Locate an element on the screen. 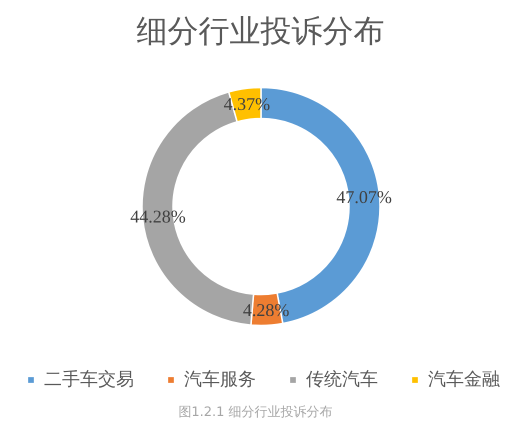 The image size is (526, 435). caption: 图1.2.1 细分行业投诉分布 is located at coordinates (255, 412).